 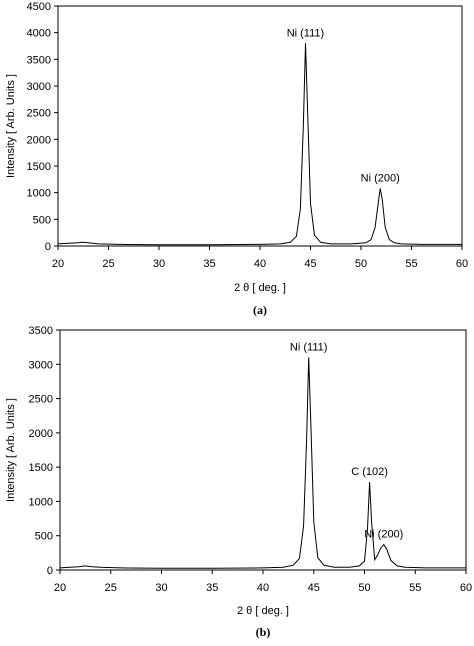 I want to click on figure-caption: (a), so click(x=260, y=310).